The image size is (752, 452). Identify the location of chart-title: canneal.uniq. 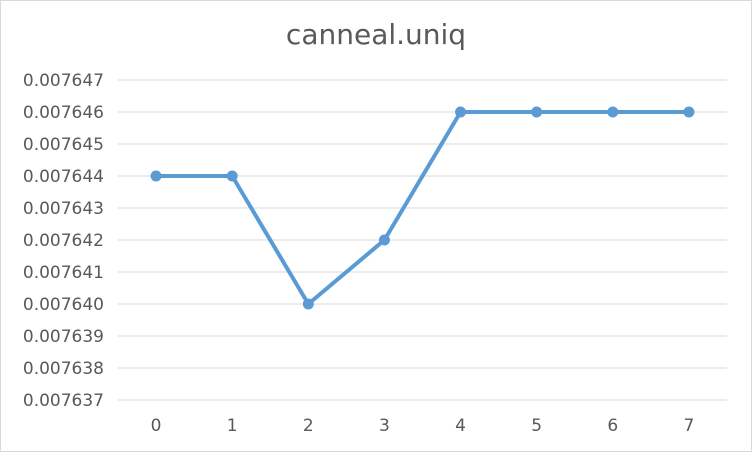
(376, 34).